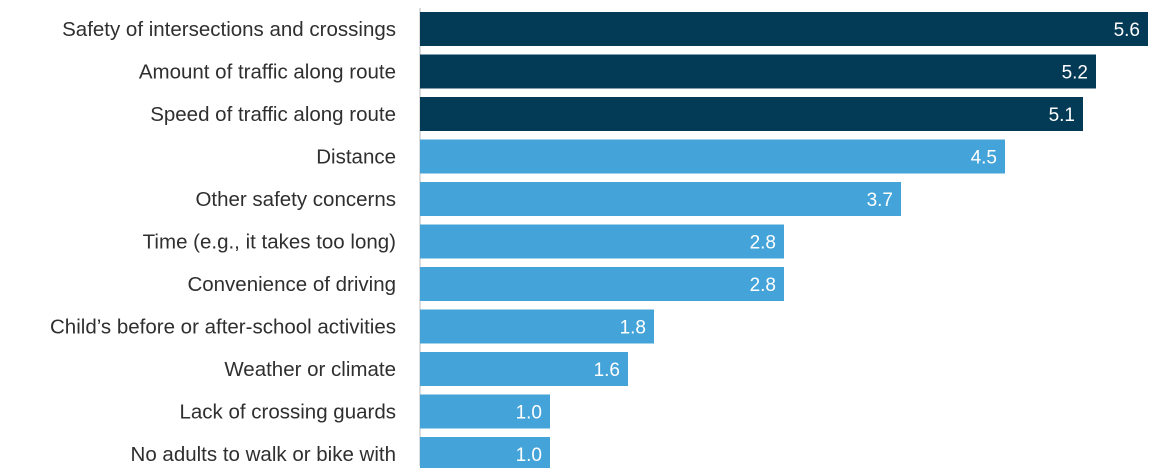 The image size is (1150, 468). What do you see at coordinates (763, 243) in the screenshot?
I see `value-label-6: 2.8` at bounding box center [763, 243].